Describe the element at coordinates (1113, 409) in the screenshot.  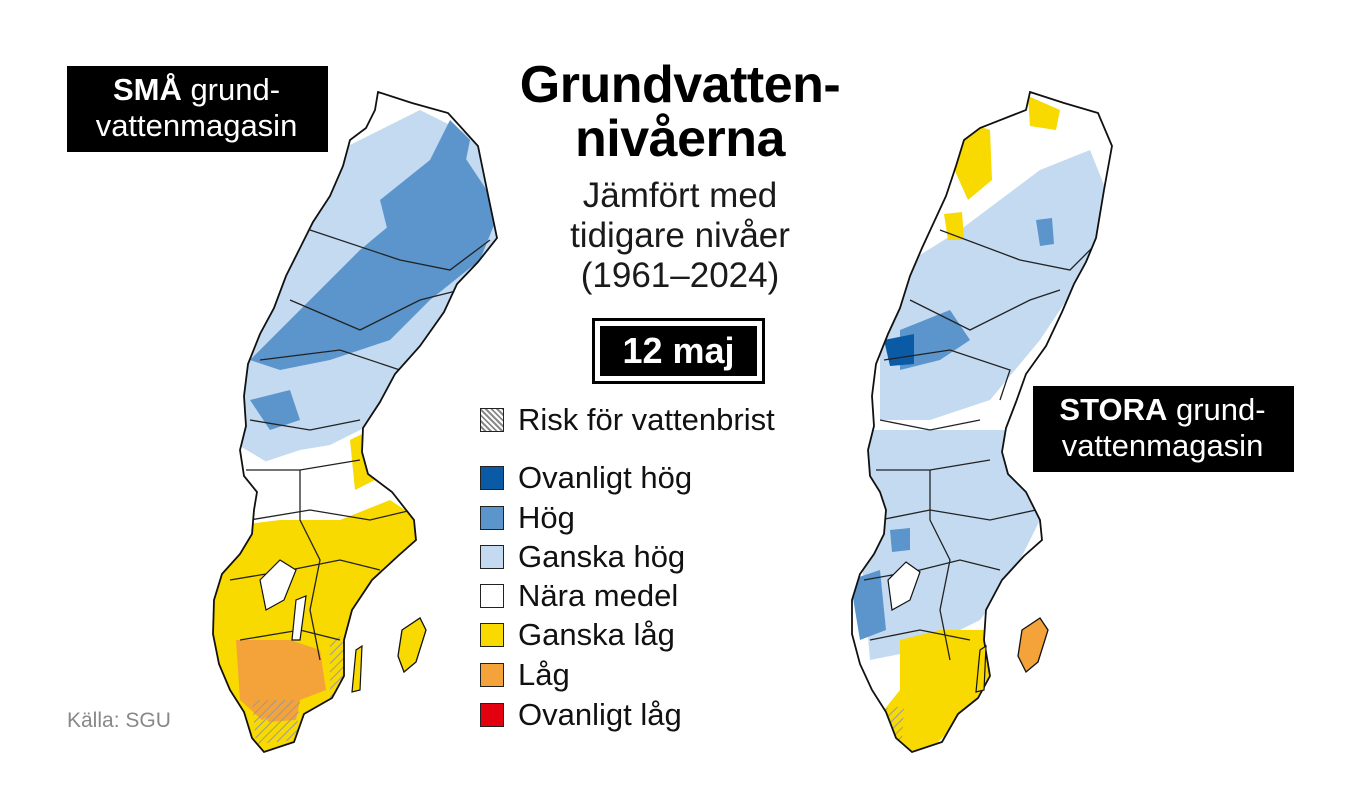
I see `large-label-bold: STORA` at that location.